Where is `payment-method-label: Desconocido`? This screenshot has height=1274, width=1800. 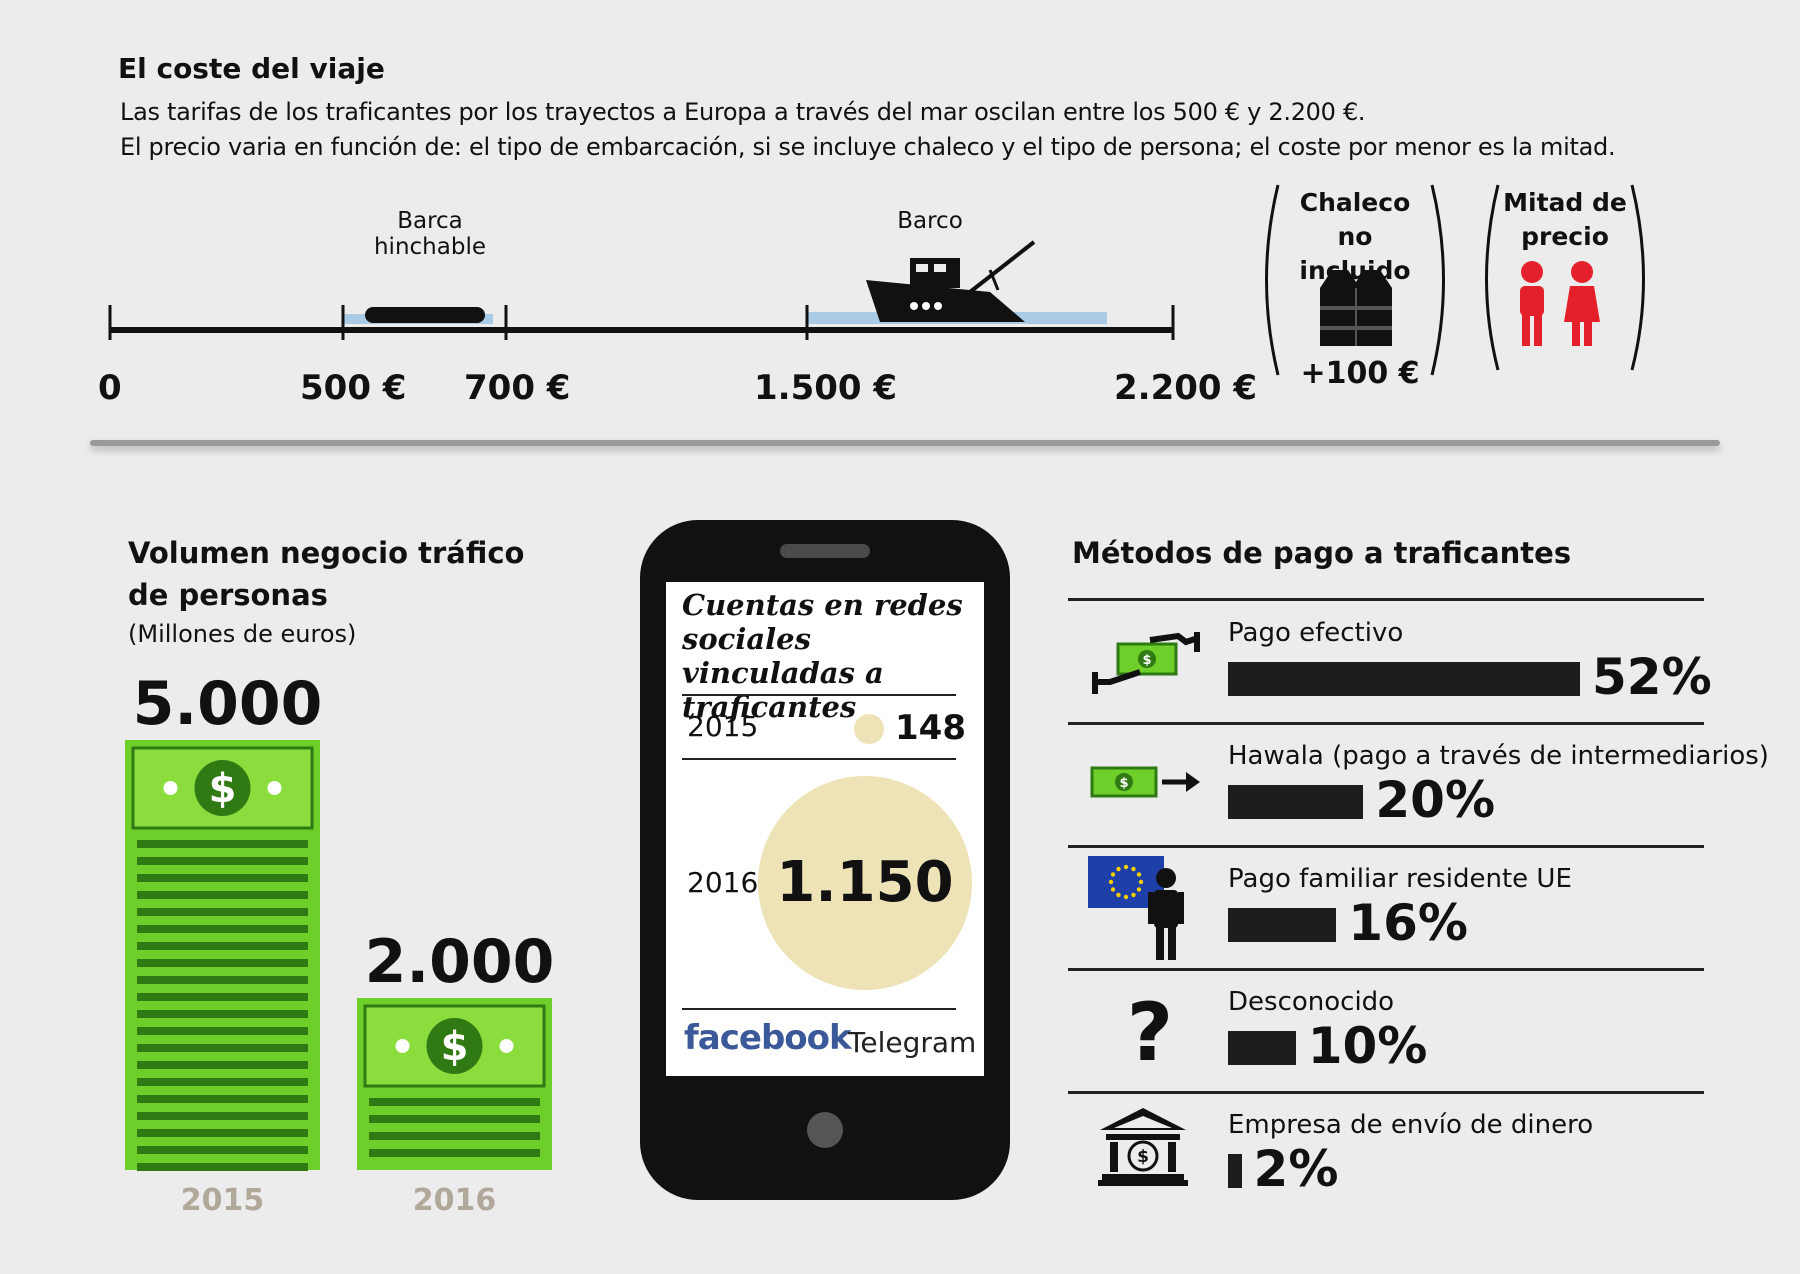
payment-method-label: Desconocido is located at coordinates (1311, 1002).